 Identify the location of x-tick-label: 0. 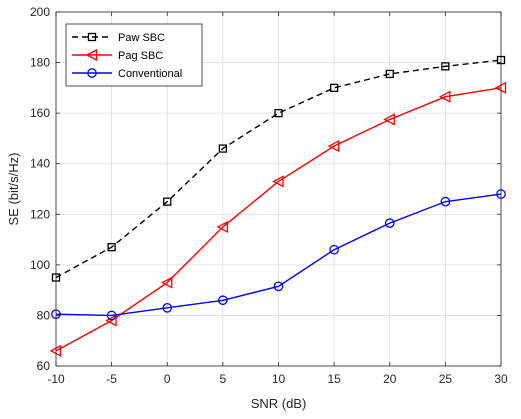
(167, 379).